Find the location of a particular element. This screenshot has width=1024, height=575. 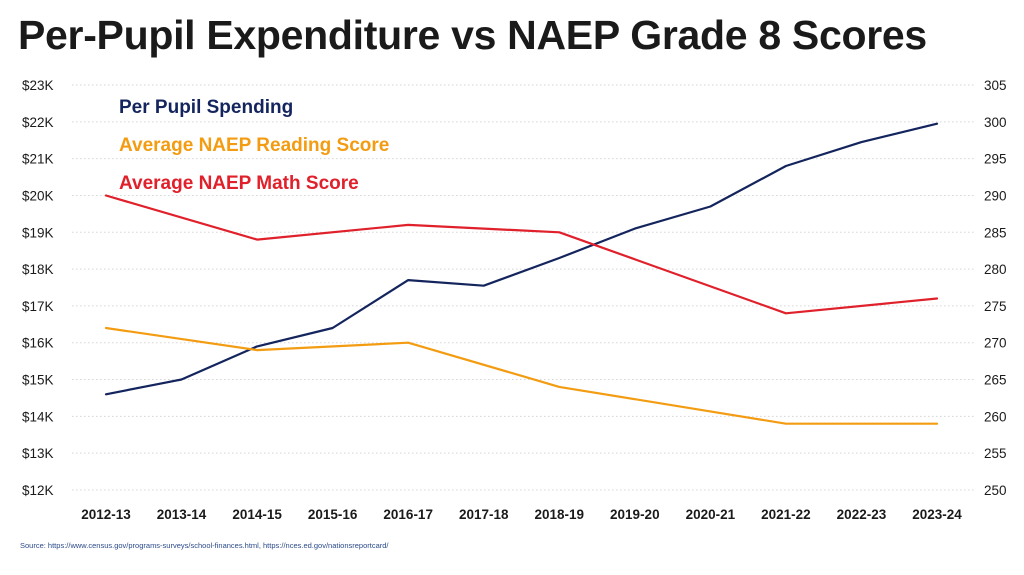

right-tick-label: 250 is located at coordinates (995, 490).